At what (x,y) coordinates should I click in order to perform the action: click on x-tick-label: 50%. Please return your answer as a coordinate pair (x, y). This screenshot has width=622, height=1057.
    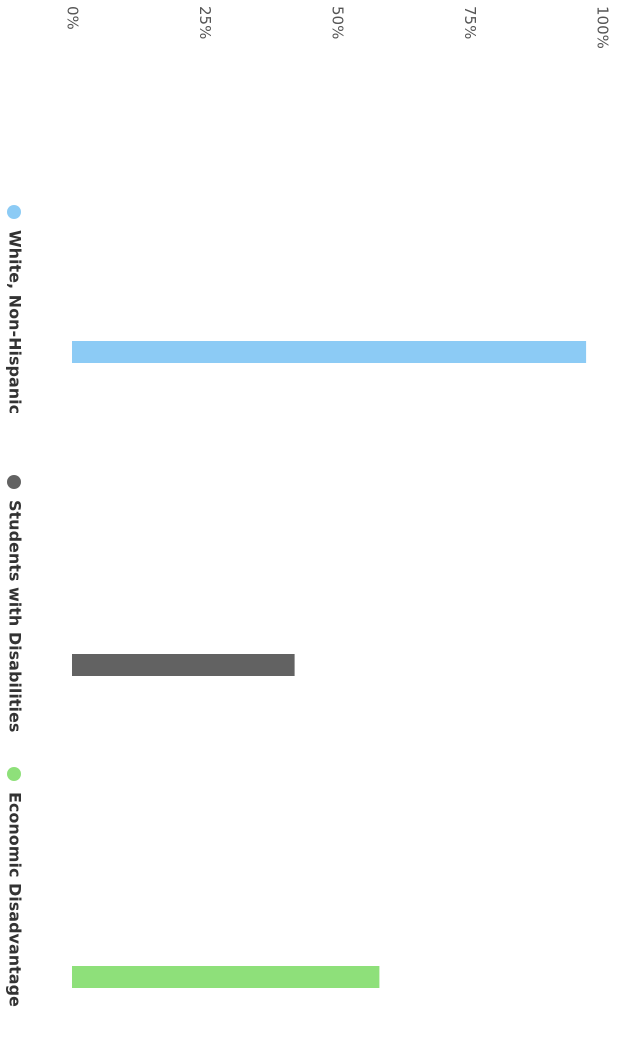
    Looking at the image, I should click on (338, 22).